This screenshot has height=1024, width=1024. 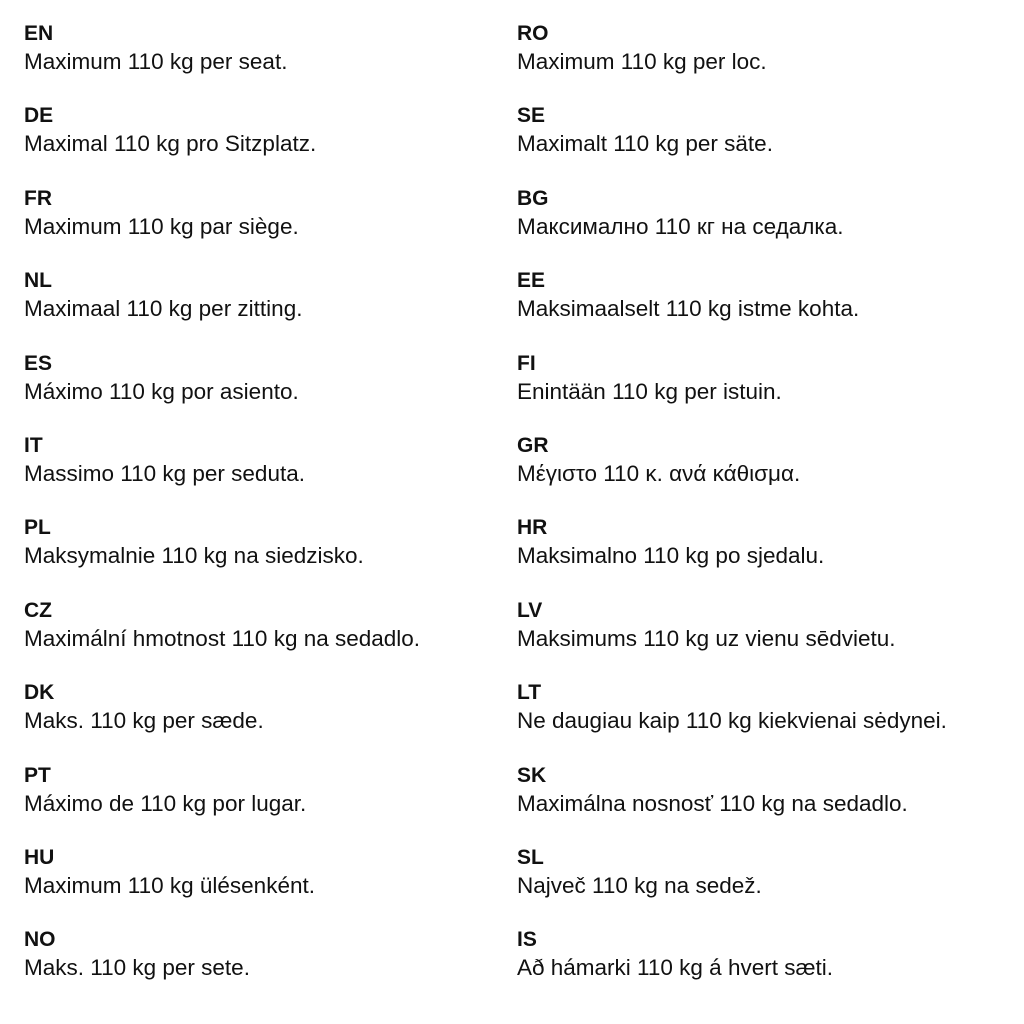 I want to click on language-code: FI, so click(x=526, y=363).